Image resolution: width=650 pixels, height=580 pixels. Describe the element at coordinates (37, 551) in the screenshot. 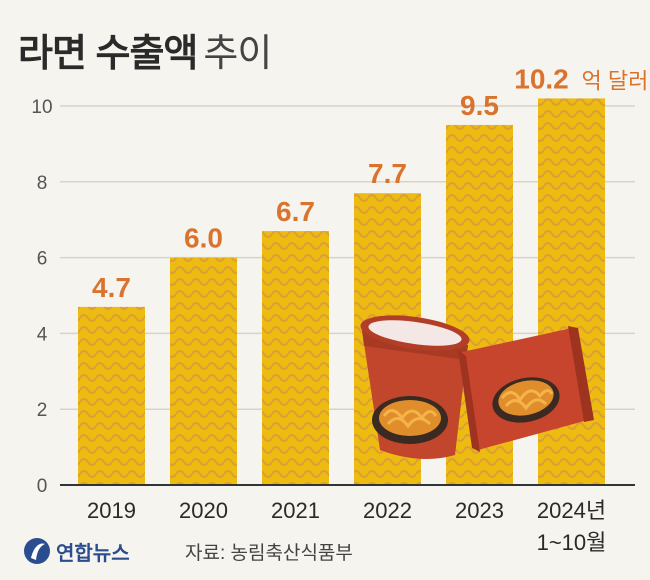

I see `yonhap-logo-icon` at that location.